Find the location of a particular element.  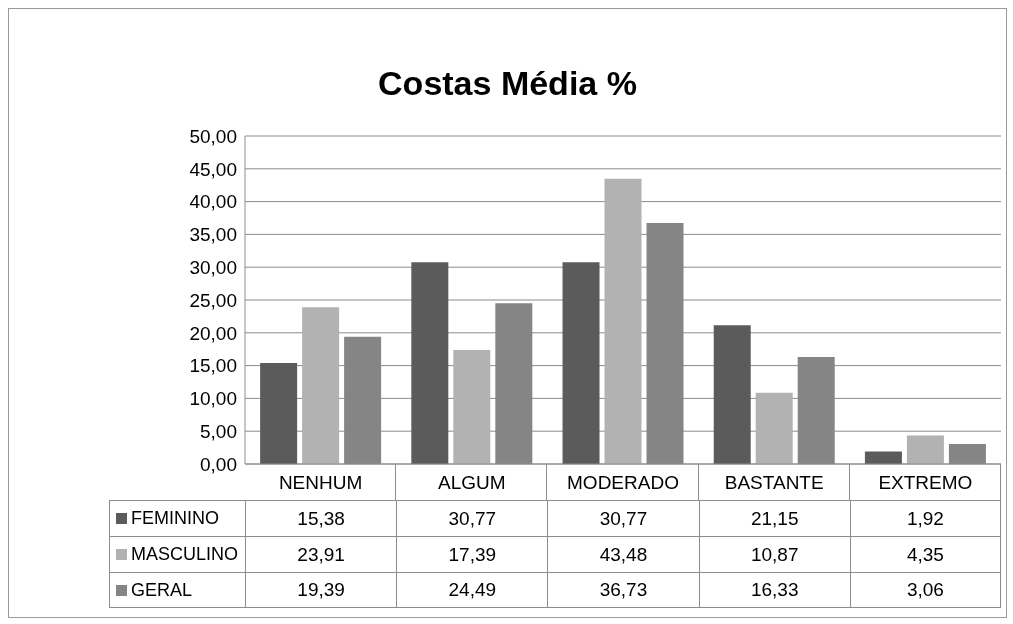

data-label: 15,38 is located at coordinates (321, 518).